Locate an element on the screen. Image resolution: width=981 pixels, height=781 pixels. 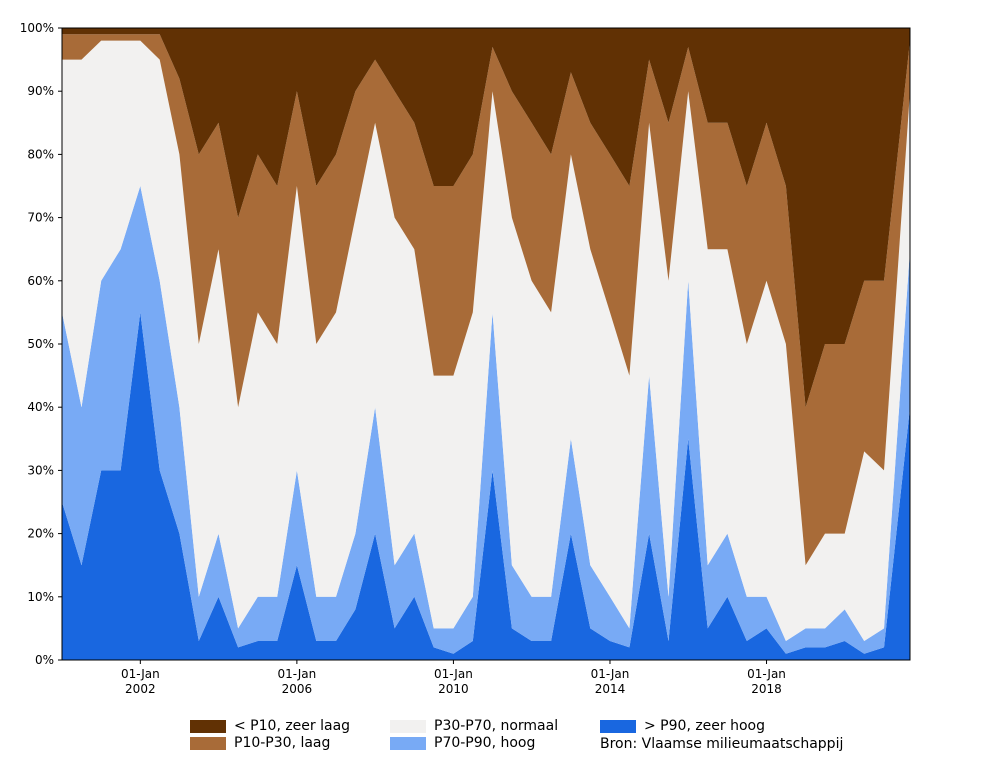
y-tick-label: 40% is located at coordinates (40, 407).